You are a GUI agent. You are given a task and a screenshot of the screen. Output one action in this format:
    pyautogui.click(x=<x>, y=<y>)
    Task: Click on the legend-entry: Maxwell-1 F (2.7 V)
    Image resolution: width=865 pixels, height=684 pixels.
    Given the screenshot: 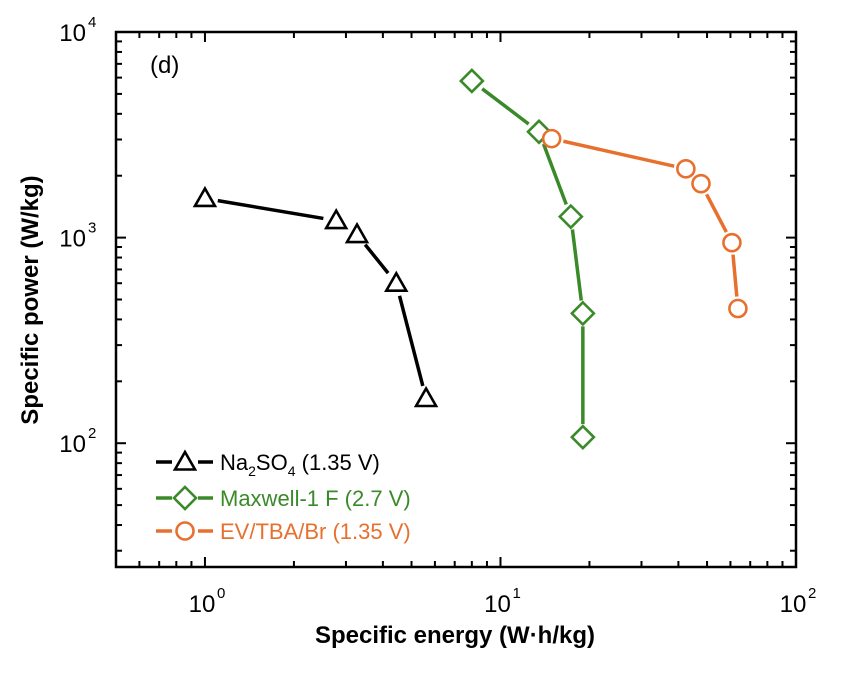 What is the action you would take?
    pyautogui.click(x=283, y=498)
    